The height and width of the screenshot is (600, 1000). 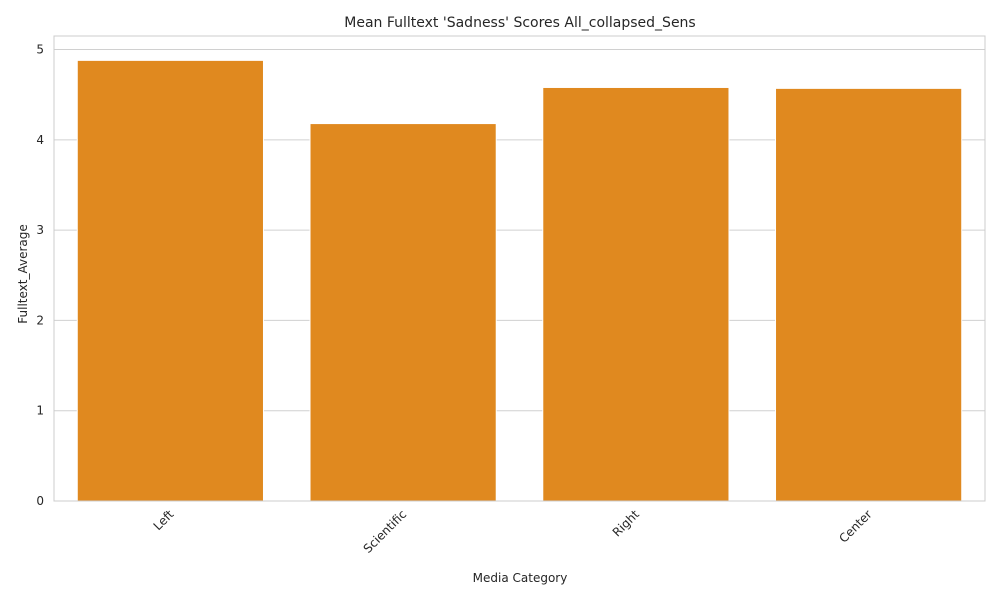 I want to click on x-tick-label: Center, so click(x=855, y=526).